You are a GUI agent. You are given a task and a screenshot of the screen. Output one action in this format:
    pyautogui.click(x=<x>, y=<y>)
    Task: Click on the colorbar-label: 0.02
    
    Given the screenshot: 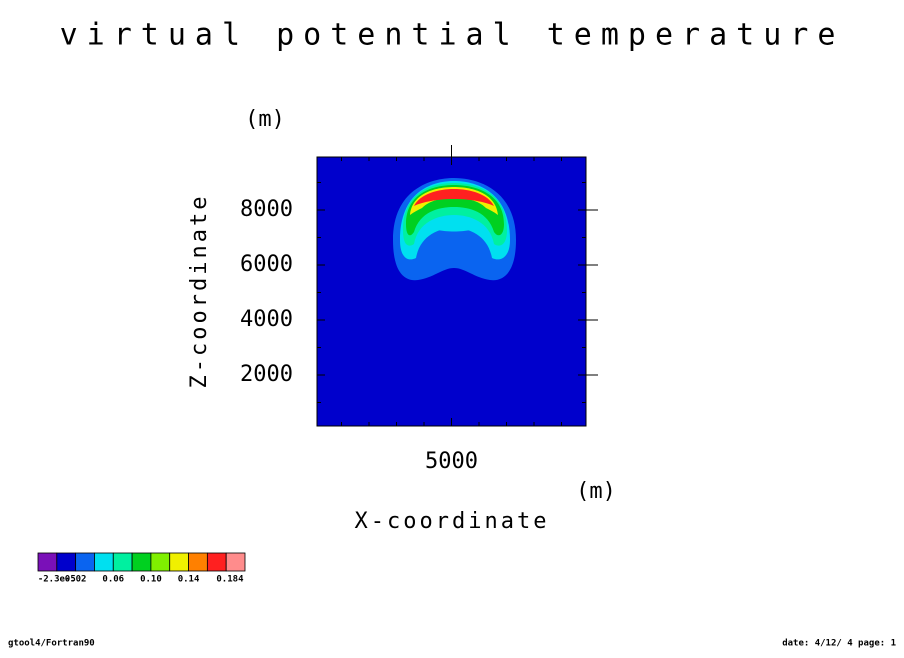 What is the action you would take?
    pyautogui.click(x=76, y=580)
    